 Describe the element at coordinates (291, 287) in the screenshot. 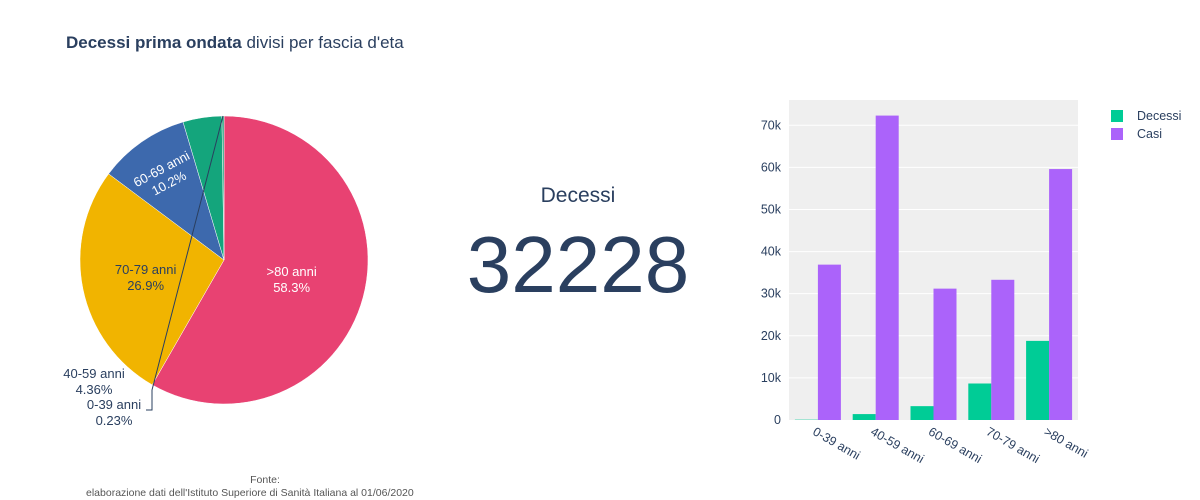

I see `pie-percent: 58.3%` at that location.